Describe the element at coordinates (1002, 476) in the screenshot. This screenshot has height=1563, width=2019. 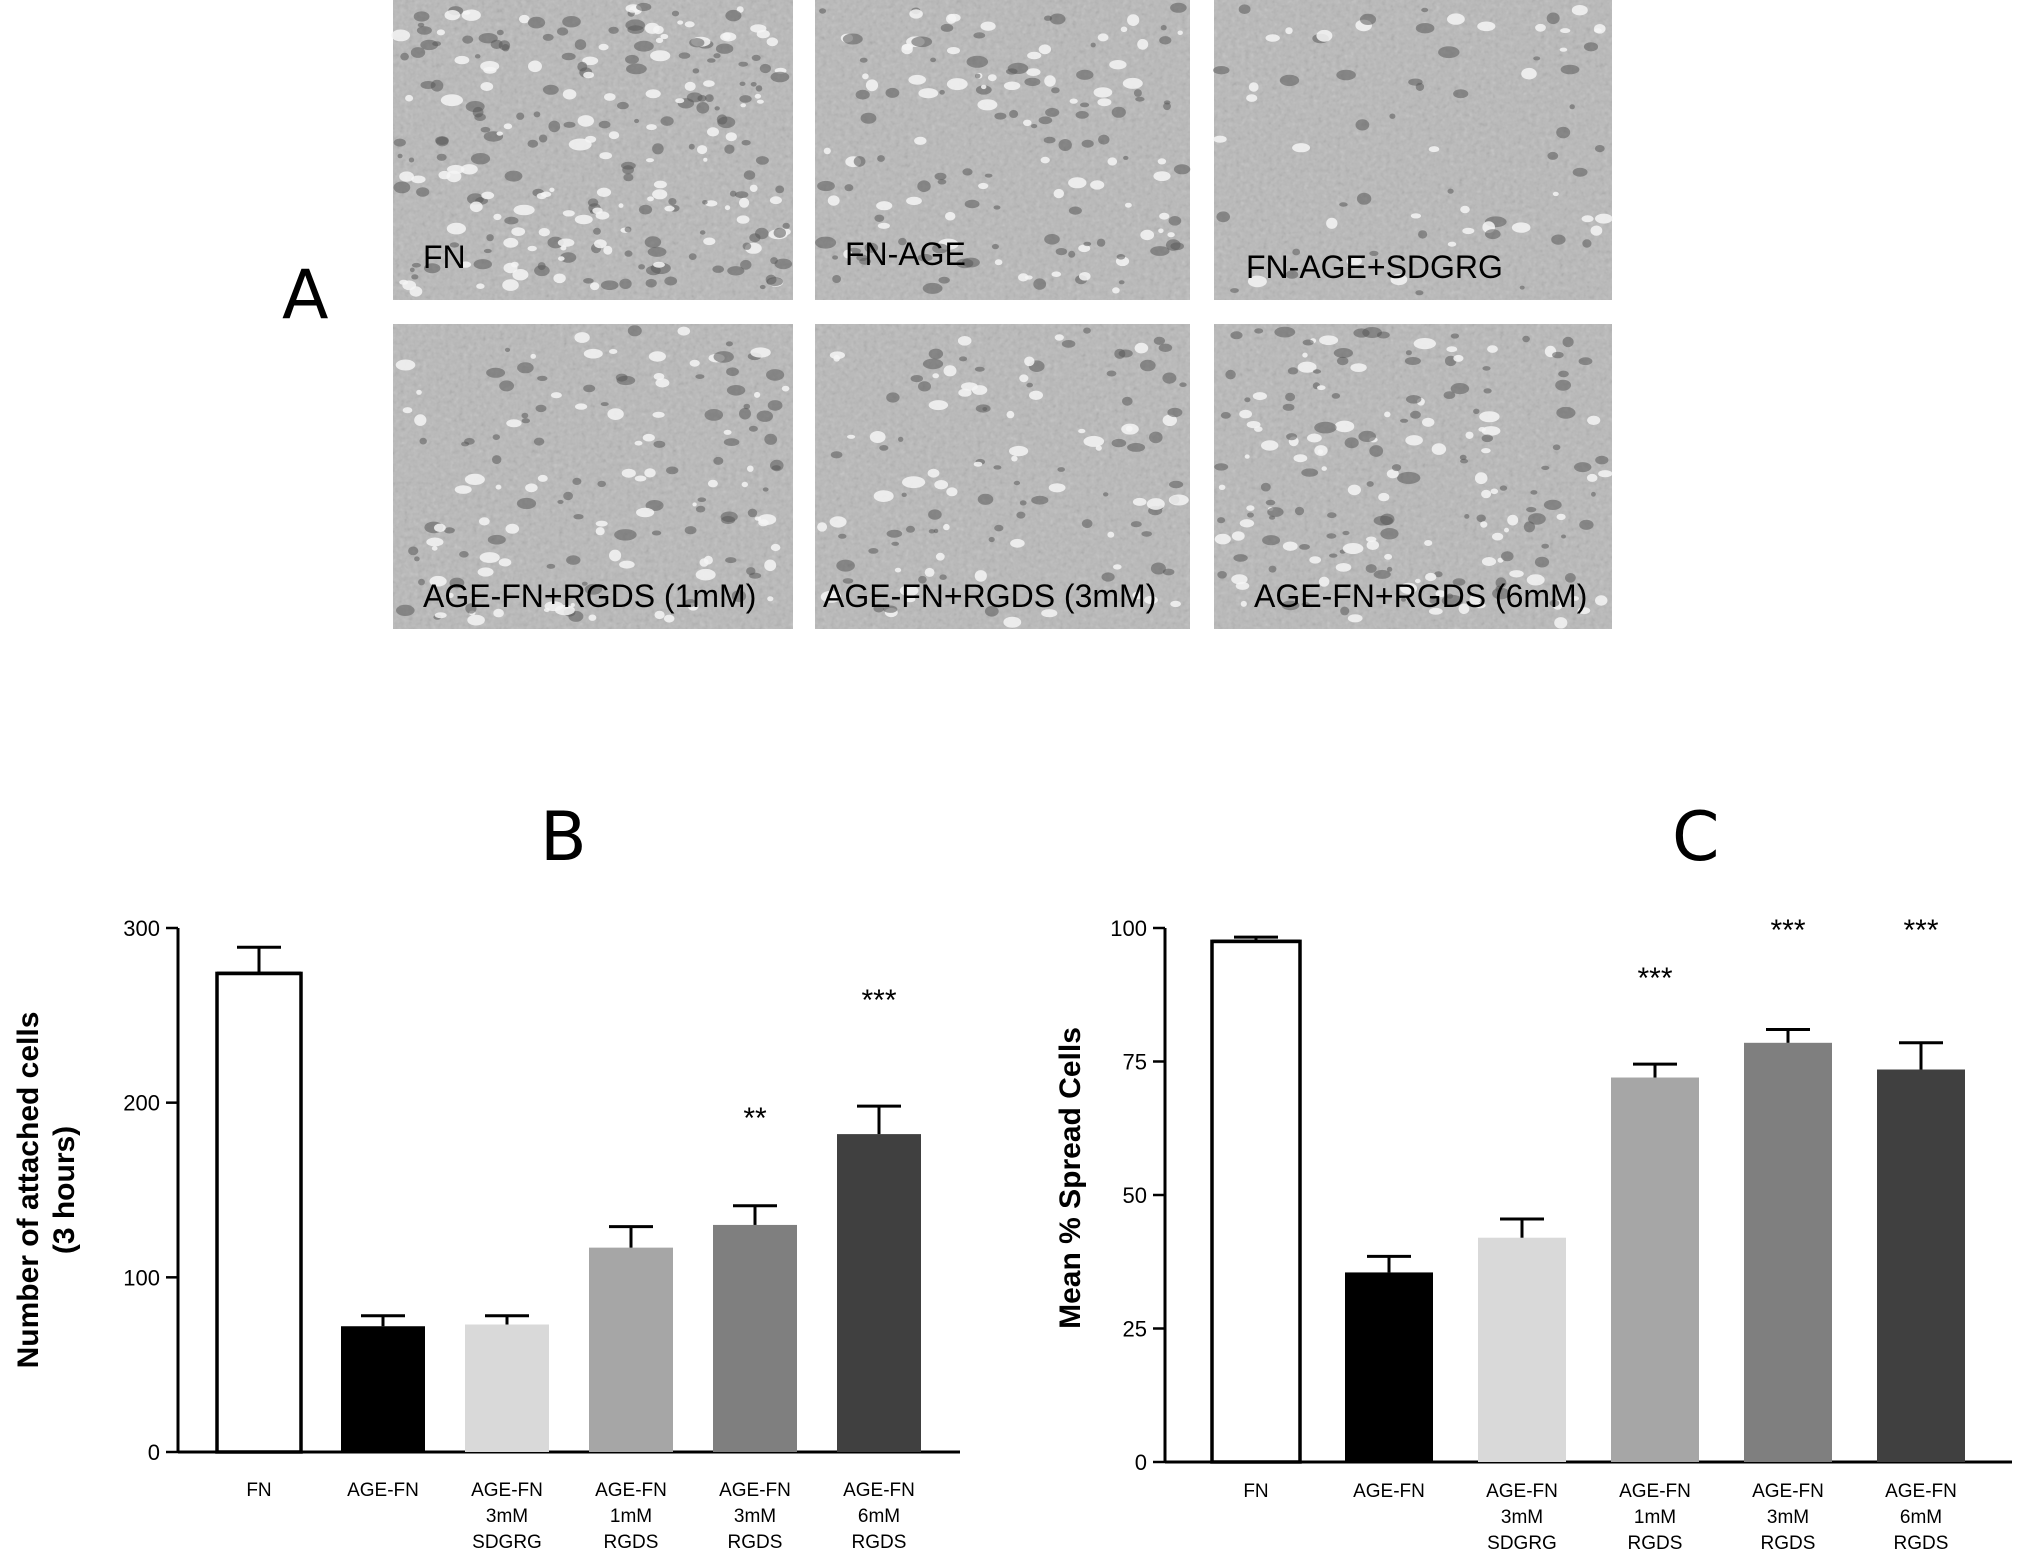
I see `micrograph-texture` at that location.